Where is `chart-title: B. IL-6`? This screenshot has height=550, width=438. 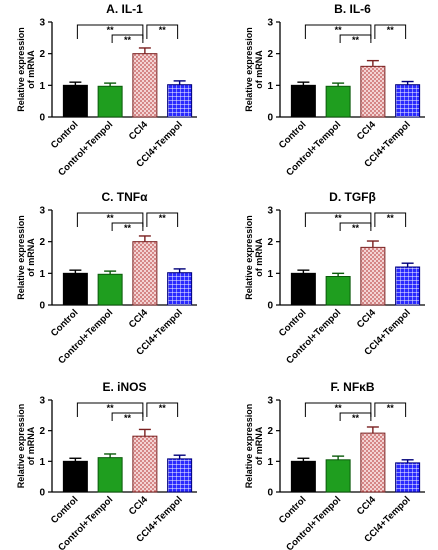 chart-title: B. IL-6 is located at coordinates (352, 9).